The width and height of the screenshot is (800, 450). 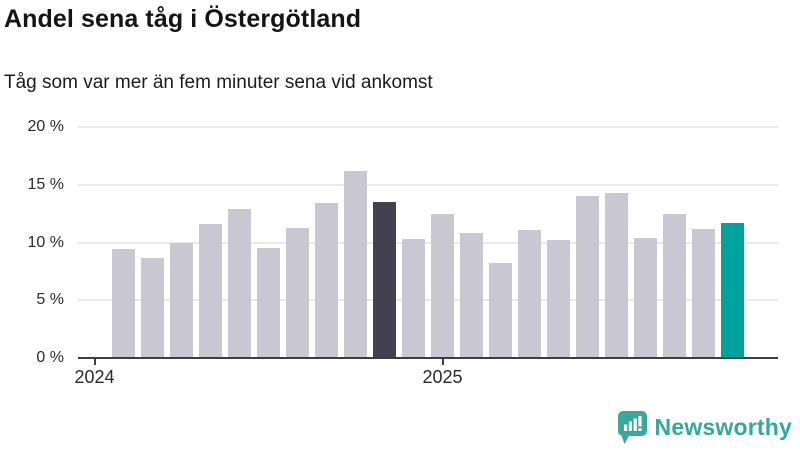 I want to click on y-axis-label: 15 %, so click(x=45, y=184).